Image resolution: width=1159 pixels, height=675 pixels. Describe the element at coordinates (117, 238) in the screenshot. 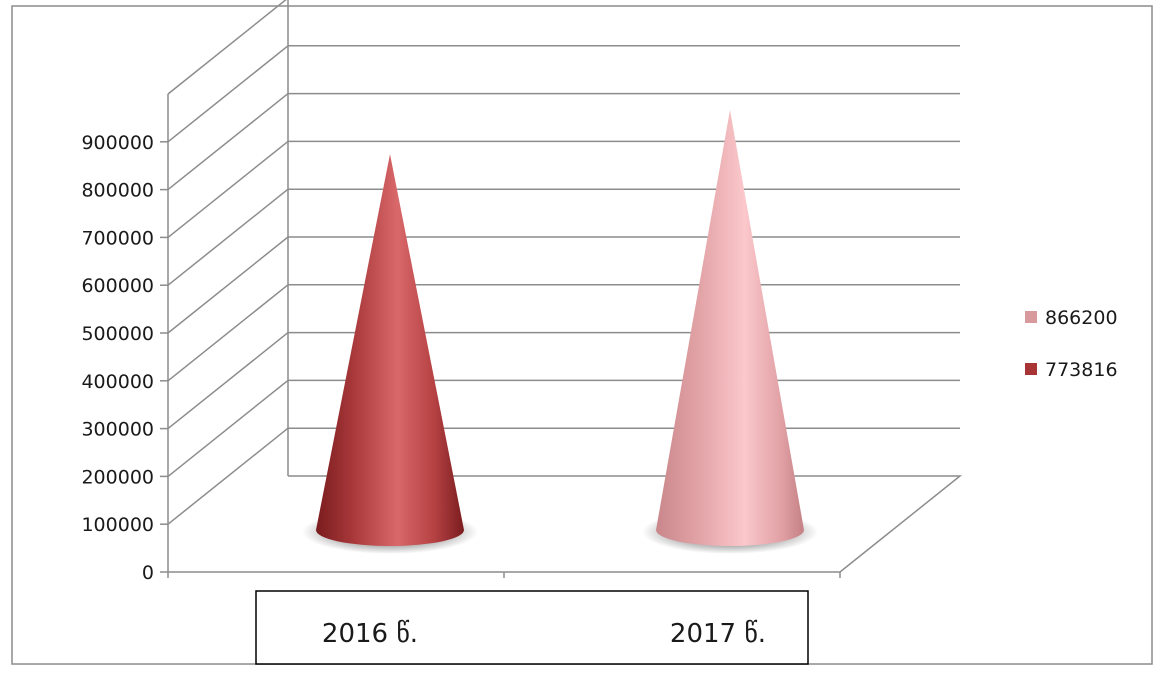

I see `y-tick-label: 700000` at that location.